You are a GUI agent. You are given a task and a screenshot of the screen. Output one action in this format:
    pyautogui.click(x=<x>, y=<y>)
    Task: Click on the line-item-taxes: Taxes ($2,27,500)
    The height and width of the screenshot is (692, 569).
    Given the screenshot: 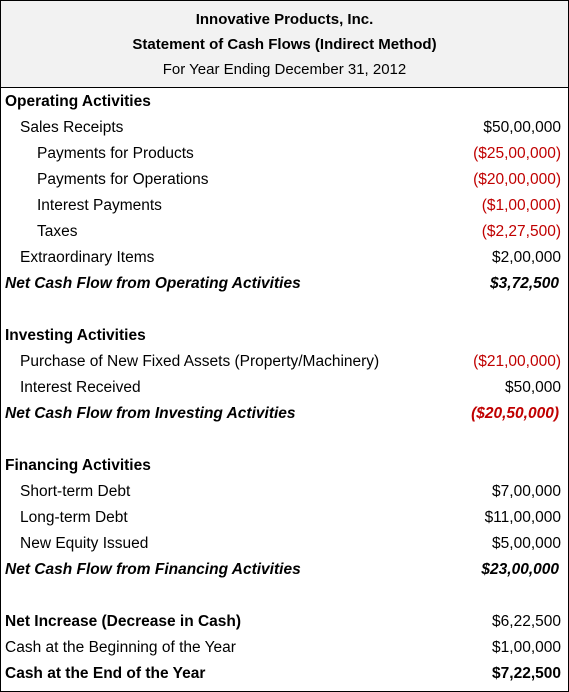 What is the action you would take?
    pyautogui.click(x=284, y=232)
    